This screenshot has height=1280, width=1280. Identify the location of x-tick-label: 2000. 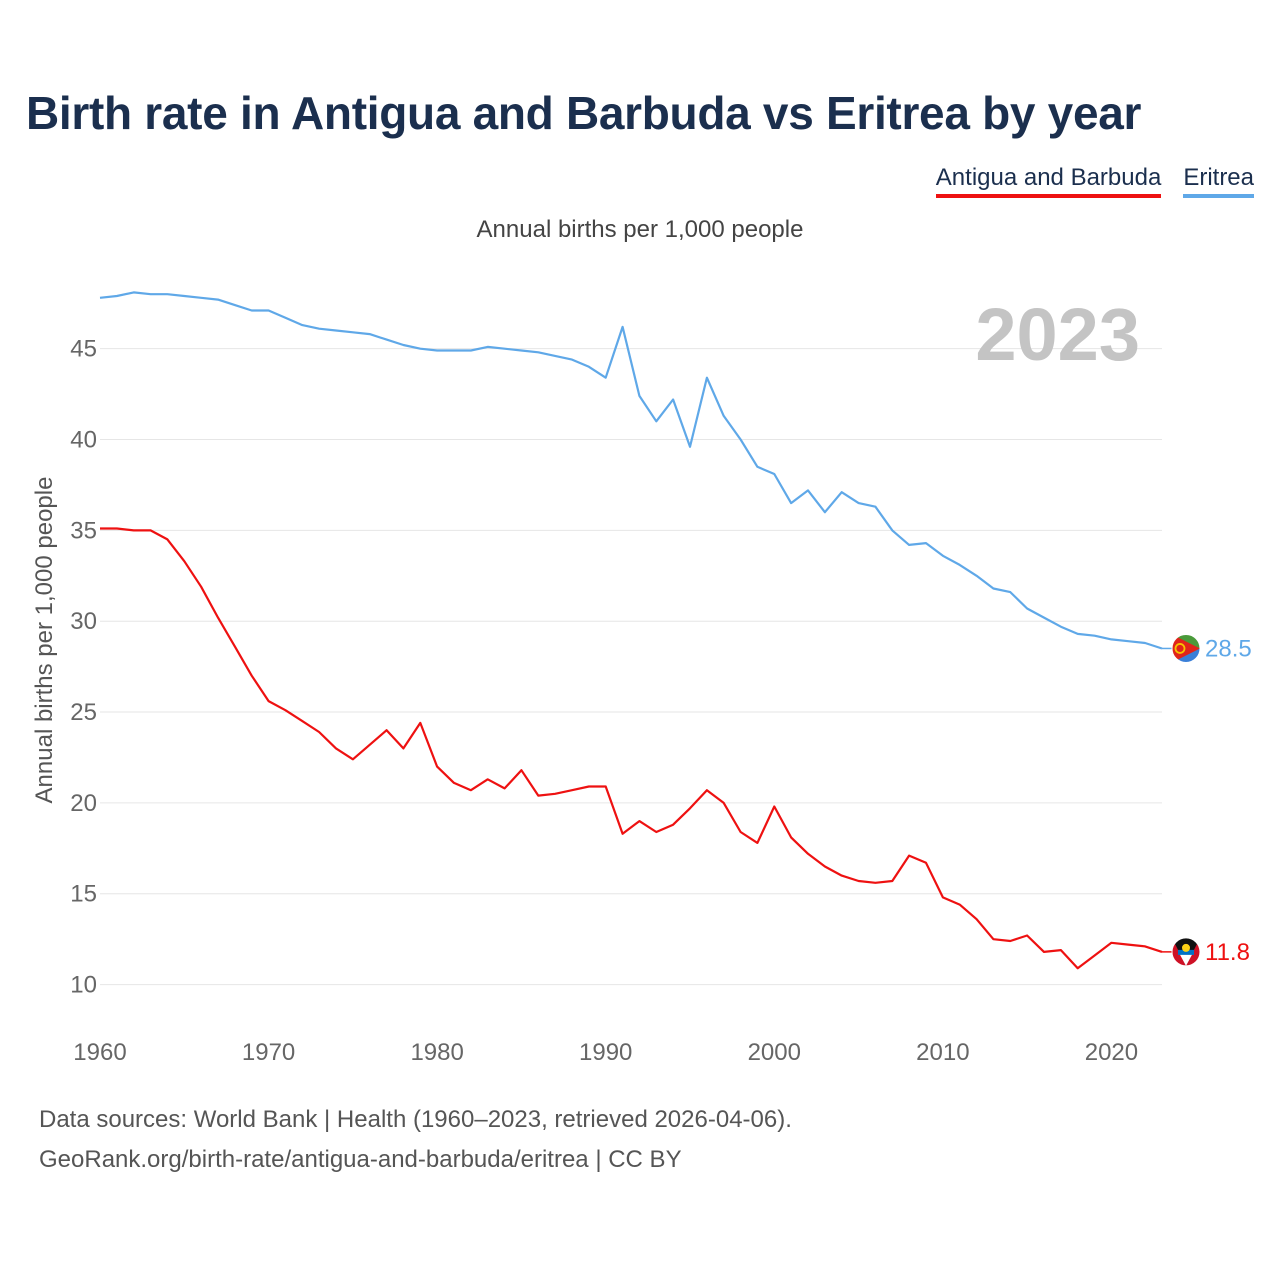
(774, 1052).